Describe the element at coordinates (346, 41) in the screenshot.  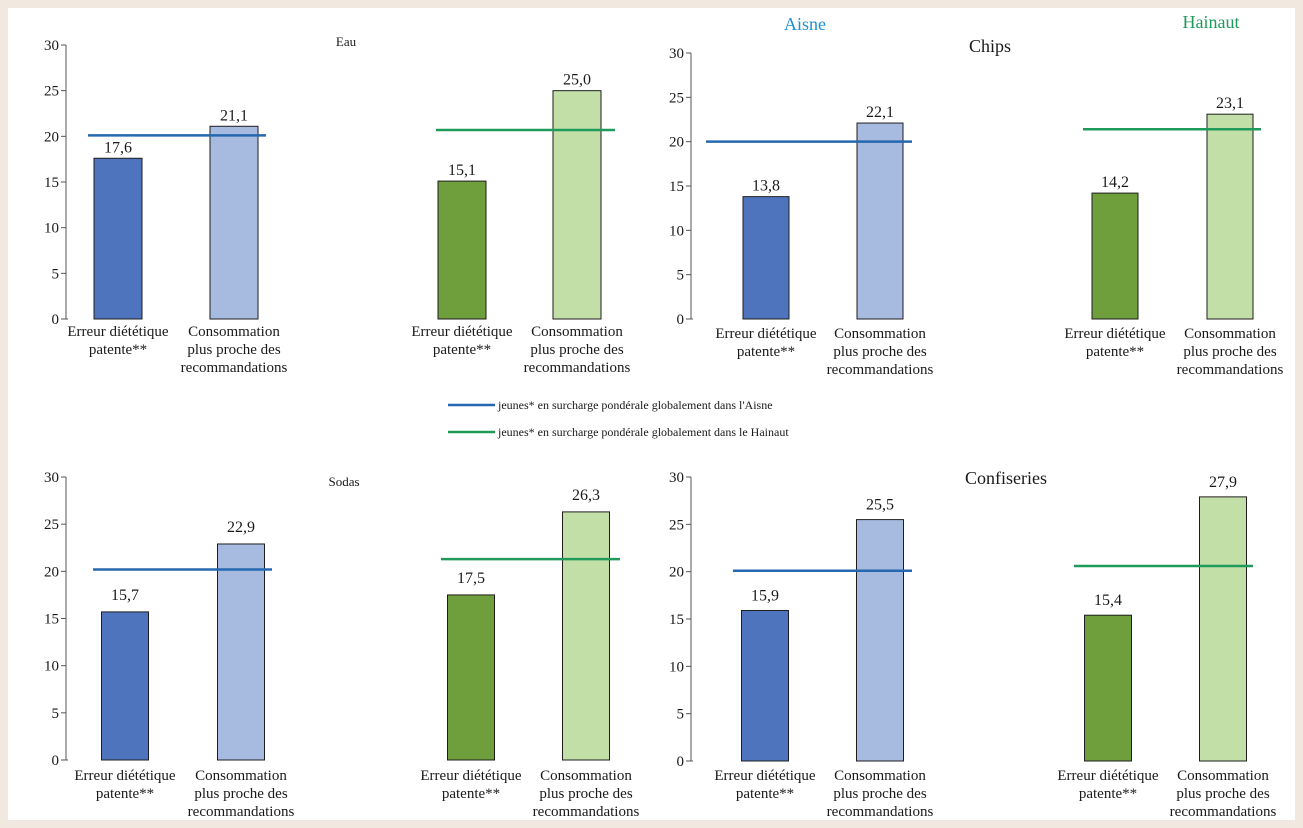
I see `chart-title: Eau` at that location.